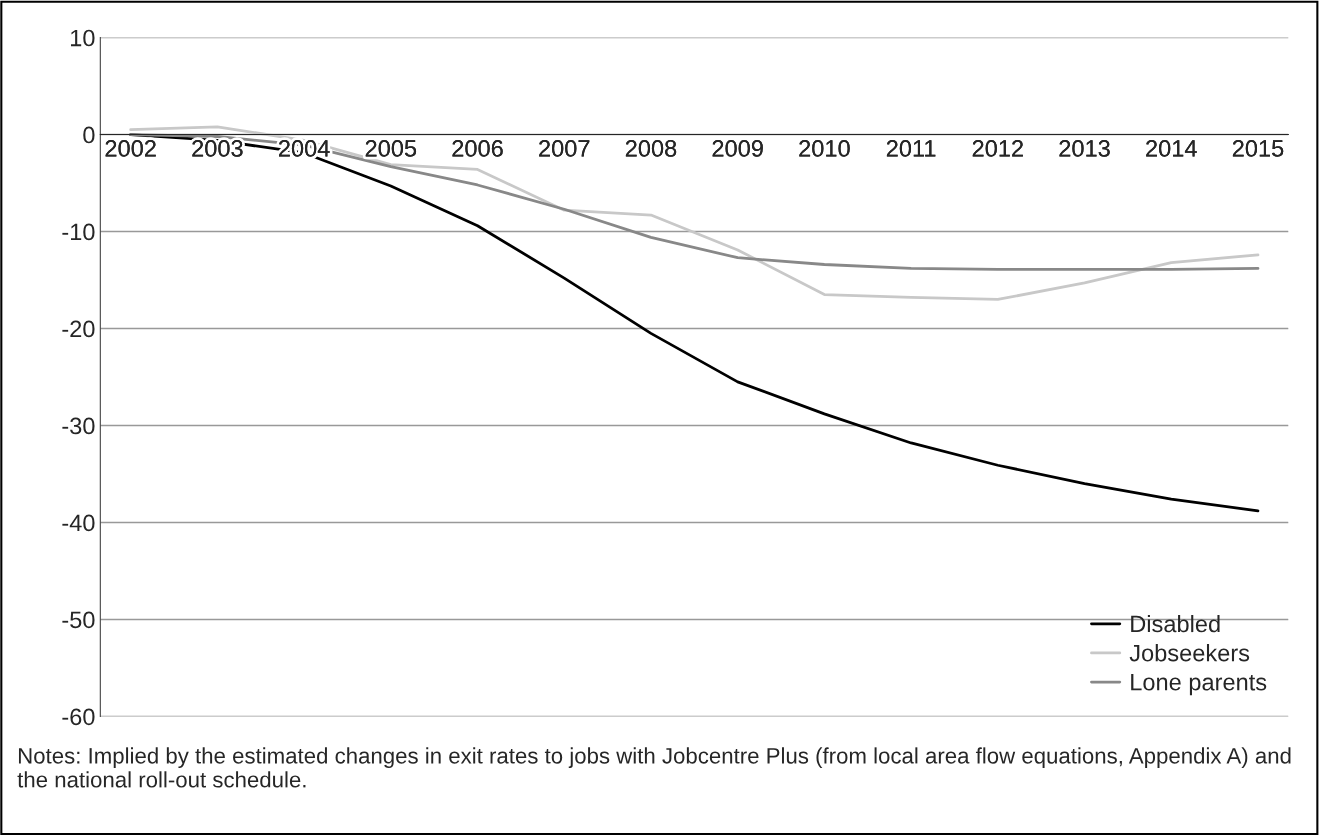 The width and height of the screenshot is (1320, 835). Describe the element at coordinates (391, 148) in the screenshot. I see `x-tick-label: 2005` at that location.